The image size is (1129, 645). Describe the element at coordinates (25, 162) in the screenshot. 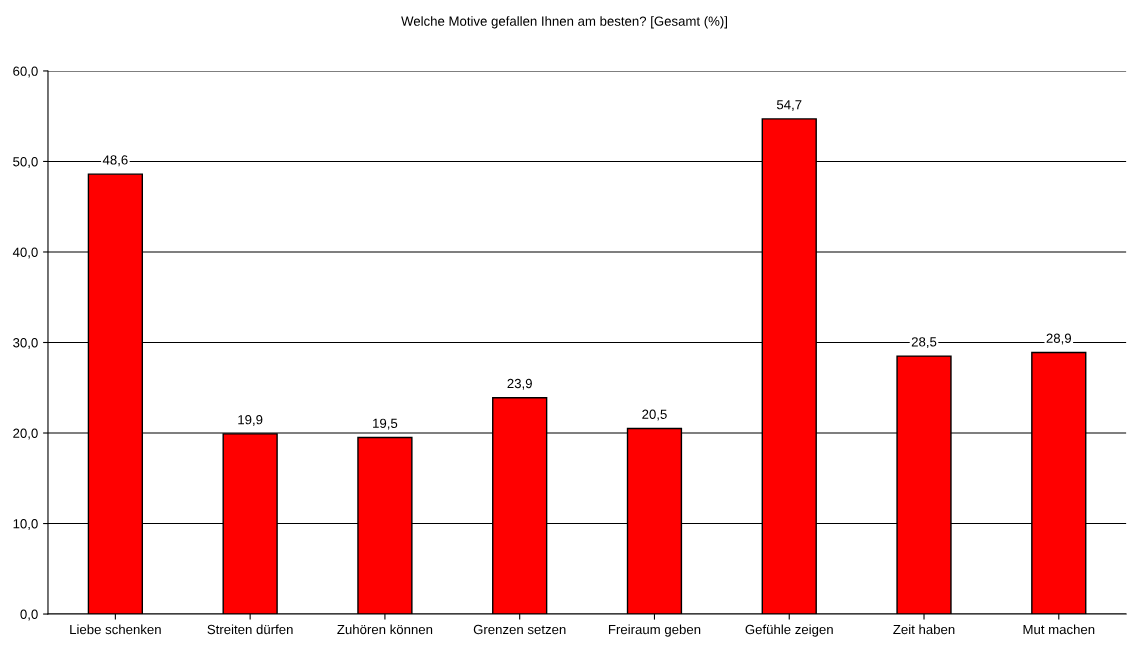

I see `y-tick-label: 50,0` at that location.